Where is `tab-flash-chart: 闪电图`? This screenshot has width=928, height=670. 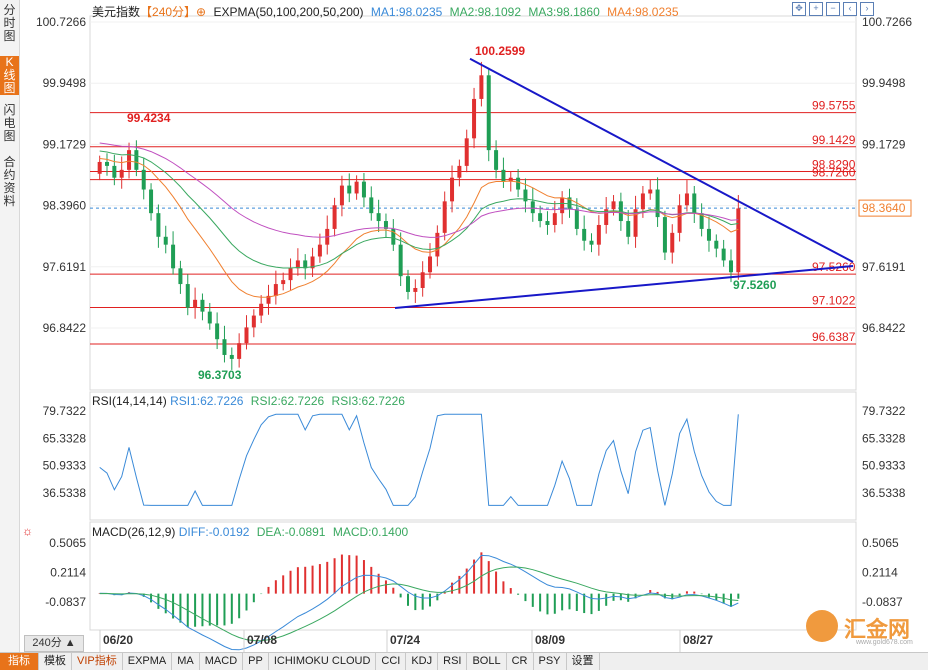
tab-flash-chart: 闪电图 is located at coordinates (9, 123).